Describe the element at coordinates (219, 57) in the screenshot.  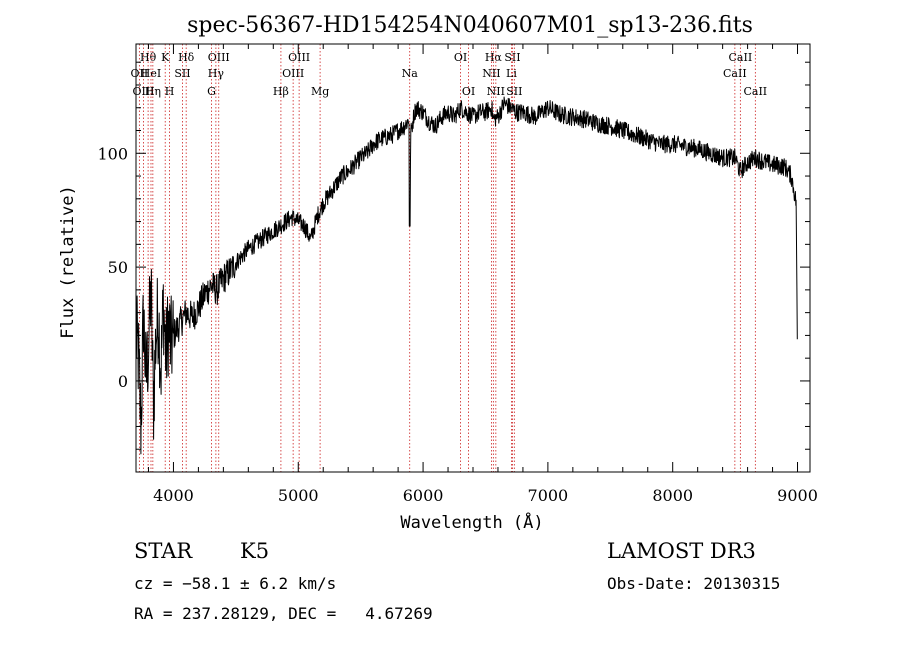
I see `line-label-9: OIII` at that location.